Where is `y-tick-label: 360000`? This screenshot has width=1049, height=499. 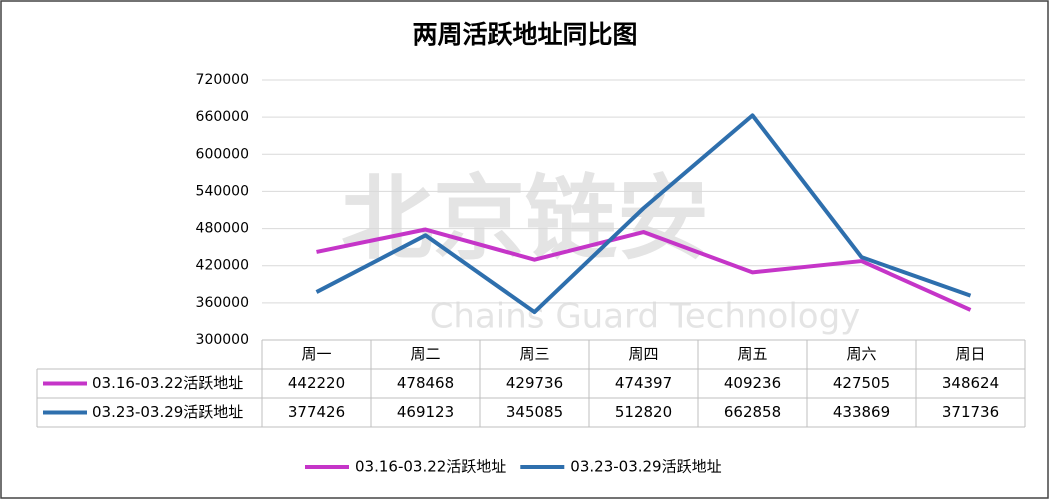 y-tick-label: 360000 is located at coordinates (222, 303).